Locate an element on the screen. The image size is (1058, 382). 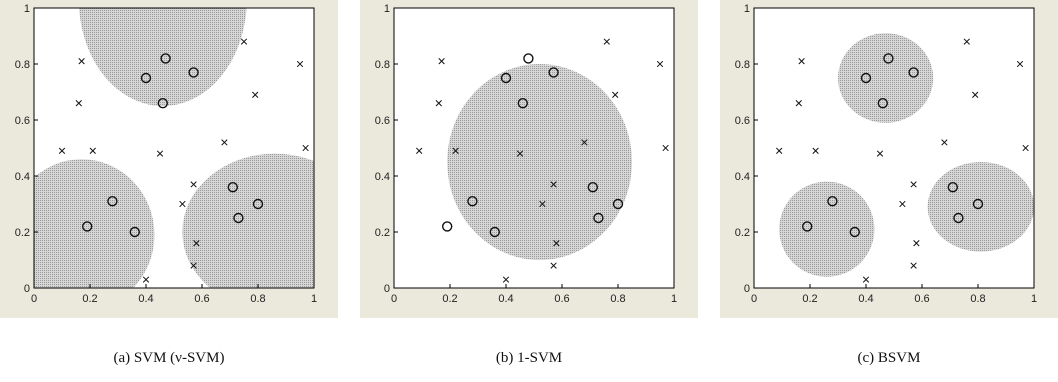
chart-caption-b: (b) 1-SVM is located at coordinates (529, 358).